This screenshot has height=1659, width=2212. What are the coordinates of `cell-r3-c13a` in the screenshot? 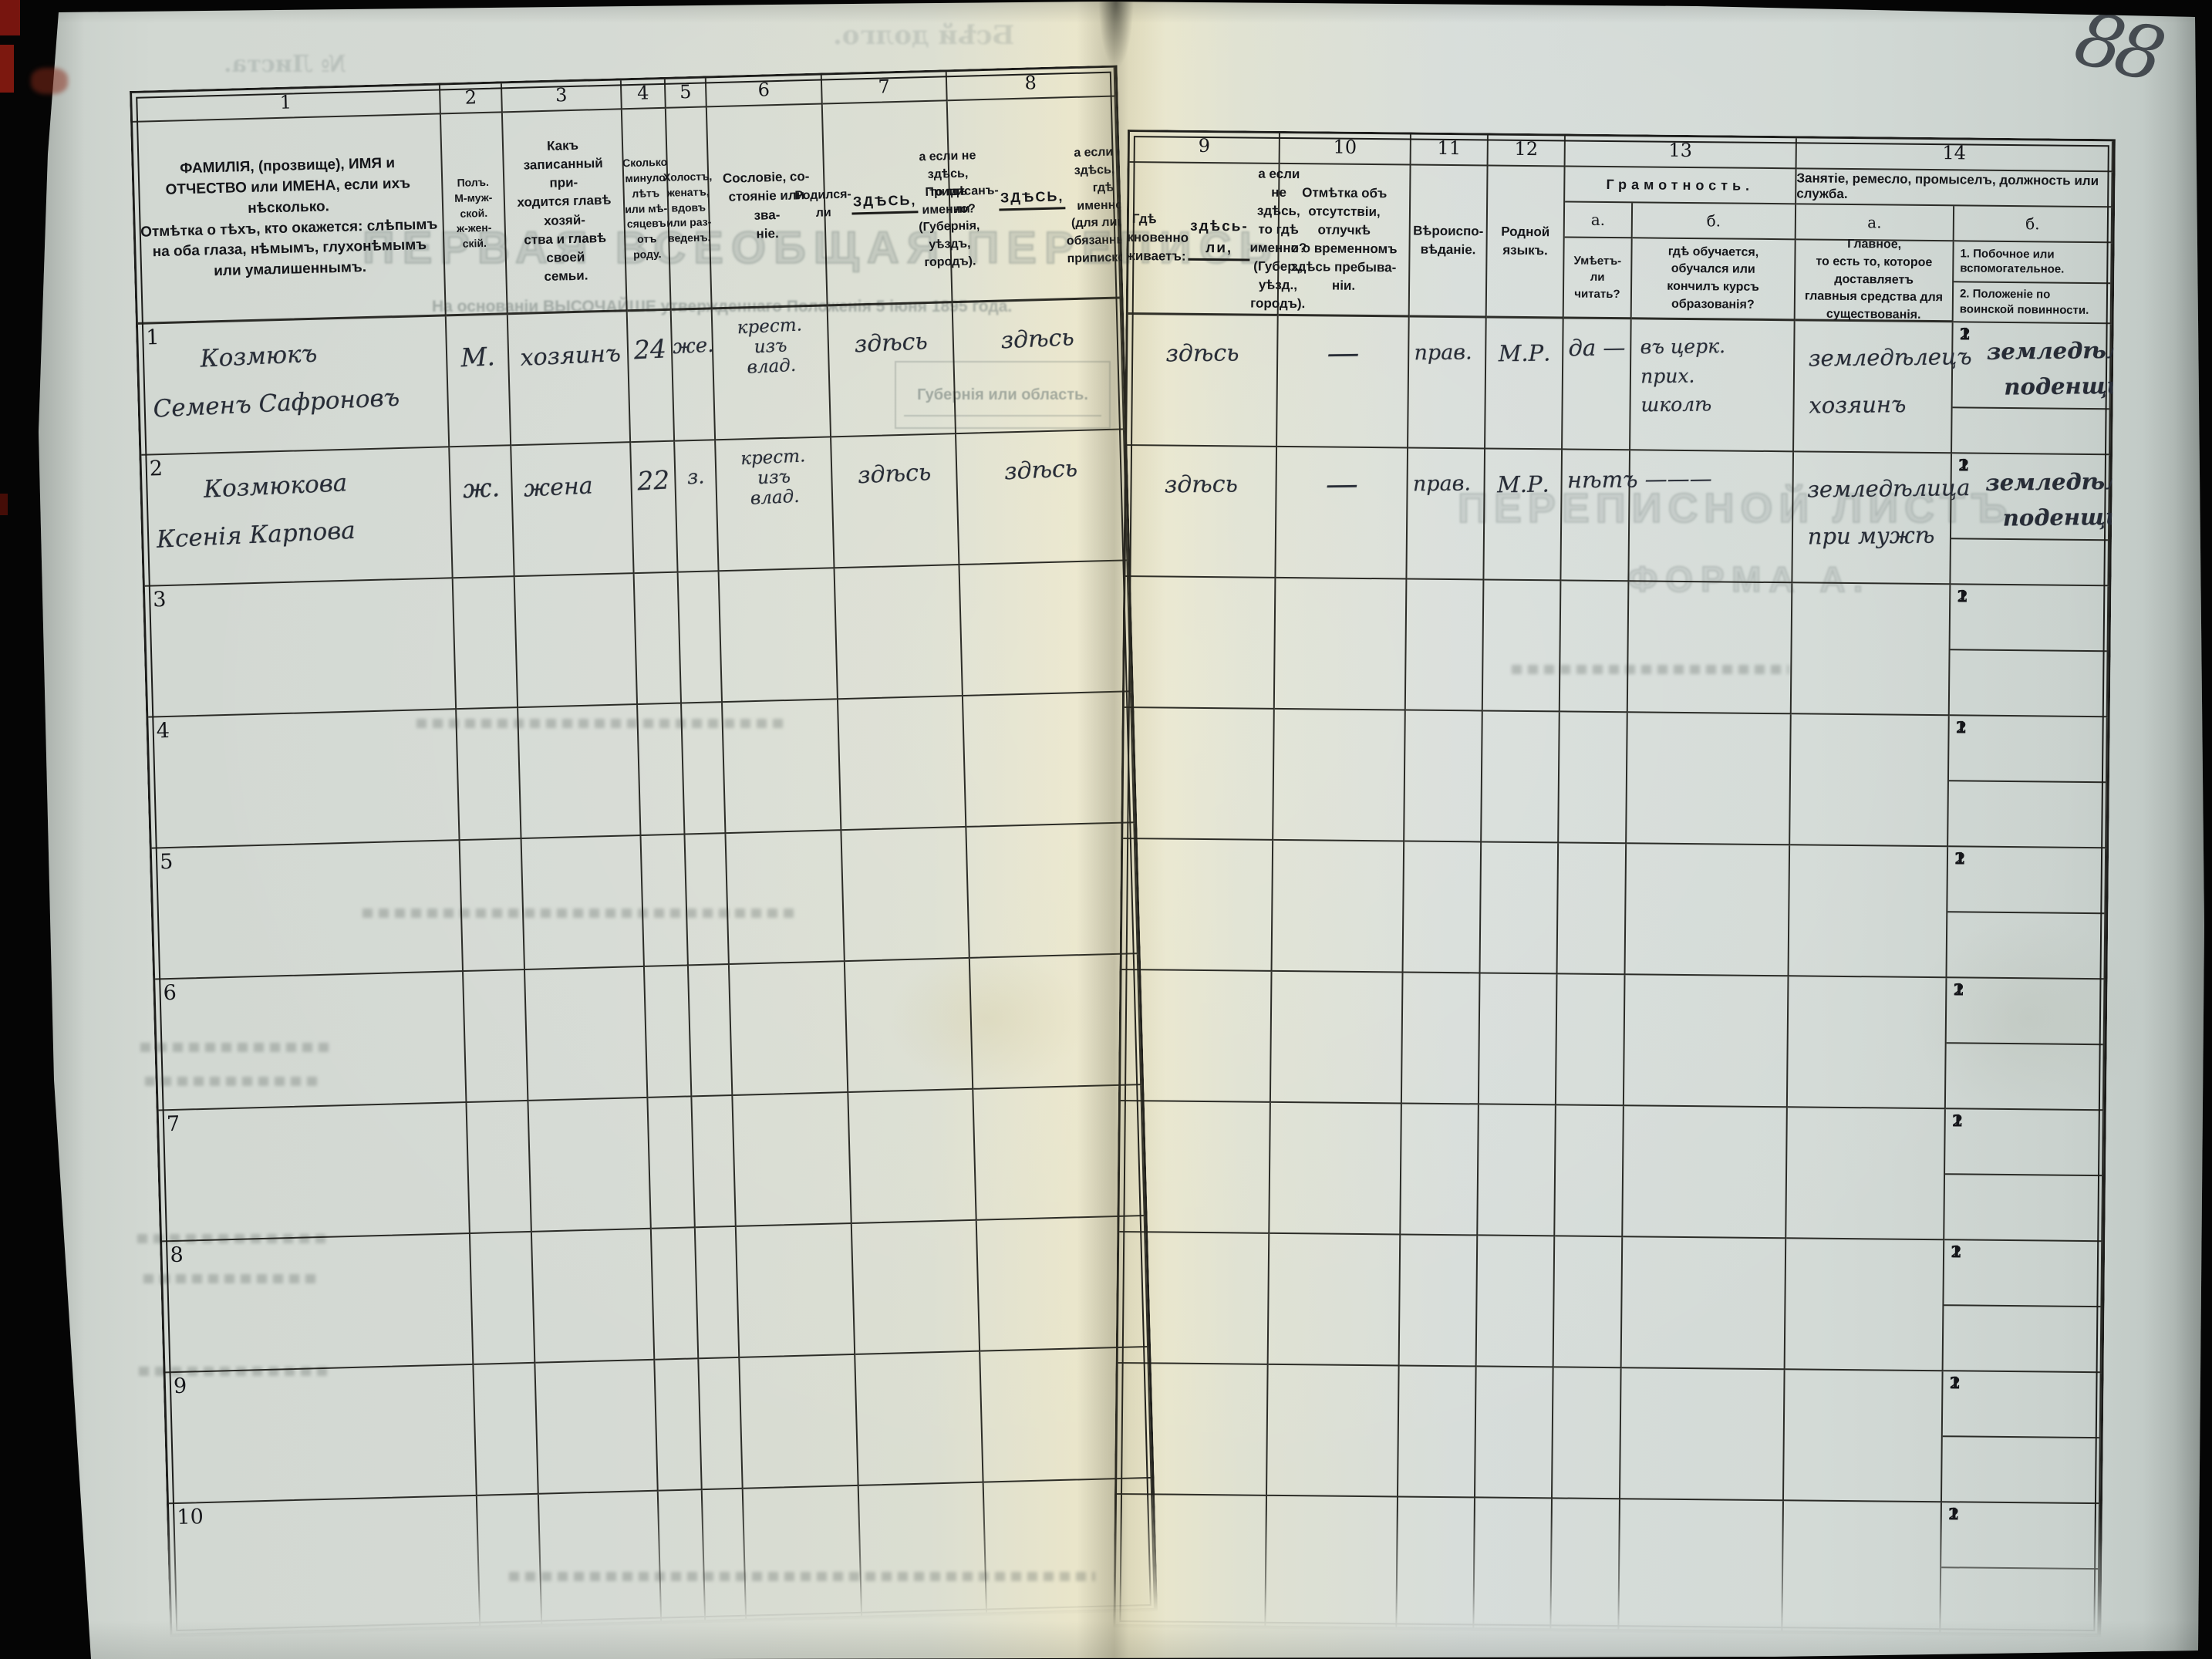 It's located at (1595, 647).